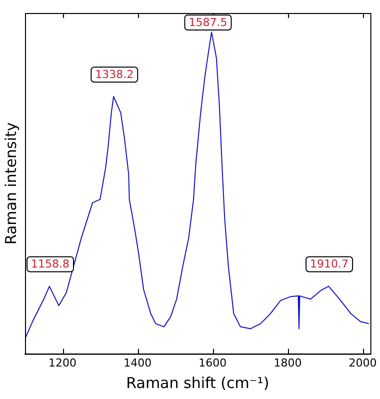 The height and width of the screenshot is (399, 380). Describe the element at coordinates (114, 74) in the screenshot. I see `annotation: 1338.2` at that location.